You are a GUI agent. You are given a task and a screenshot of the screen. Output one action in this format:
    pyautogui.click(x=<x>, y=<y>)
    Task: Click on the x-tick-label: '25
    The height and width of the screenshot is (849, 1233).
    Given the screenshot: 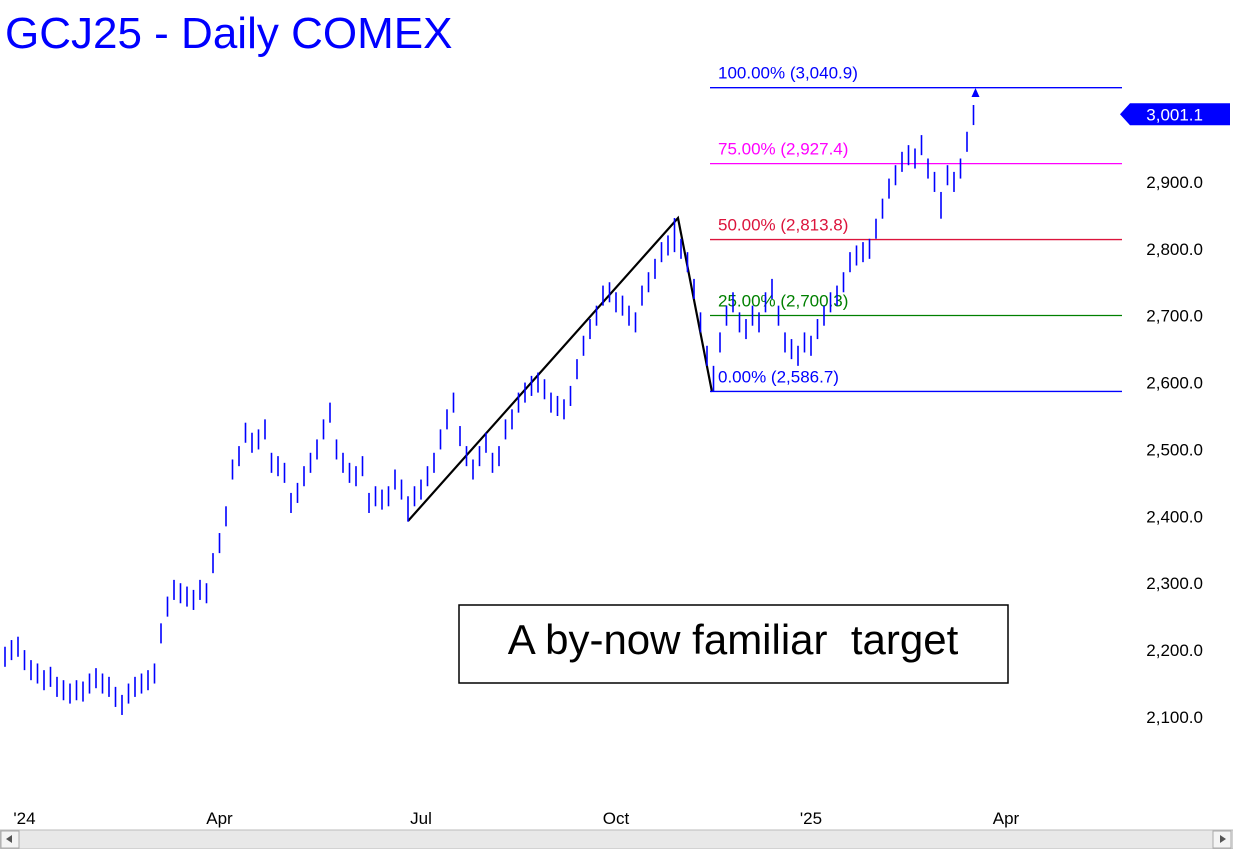 What is the action you would take?
    pyautogui.click(x=811, y=818)
    